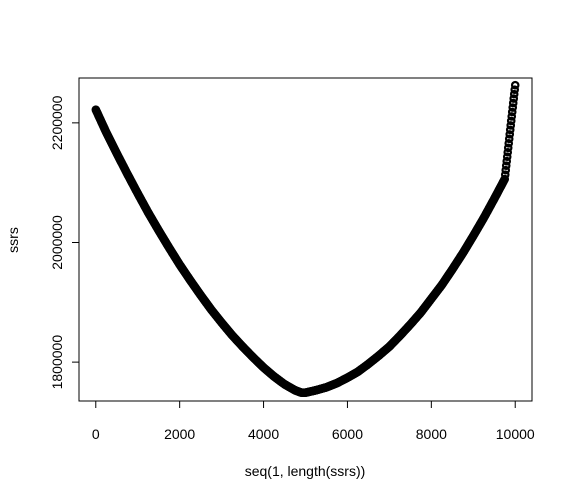  What do you see at coordinates (57, 122) in the screenshot?
I see `y-tick-label: 2200000` at bounding box center [57, 122].